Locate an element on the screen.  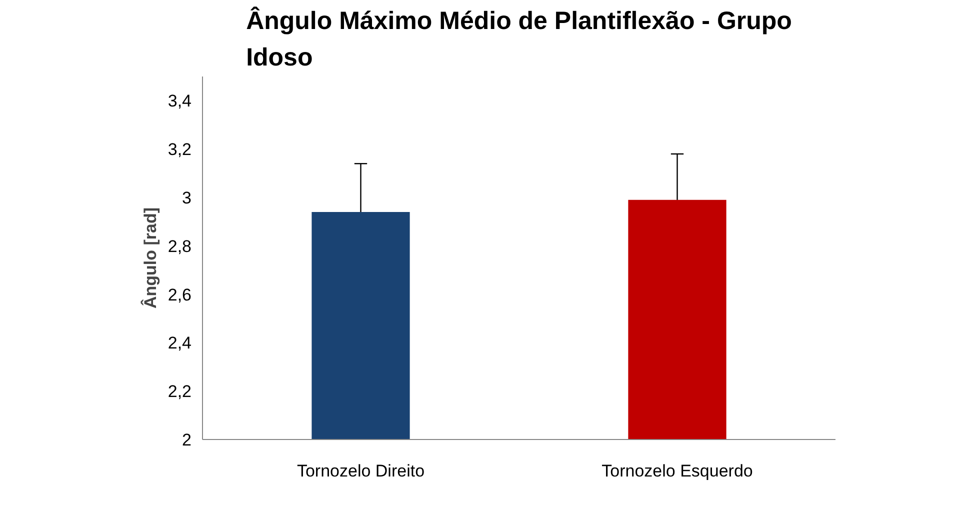
x-tick-label: Tornozelo Direito is located at coordinates (360, 471).